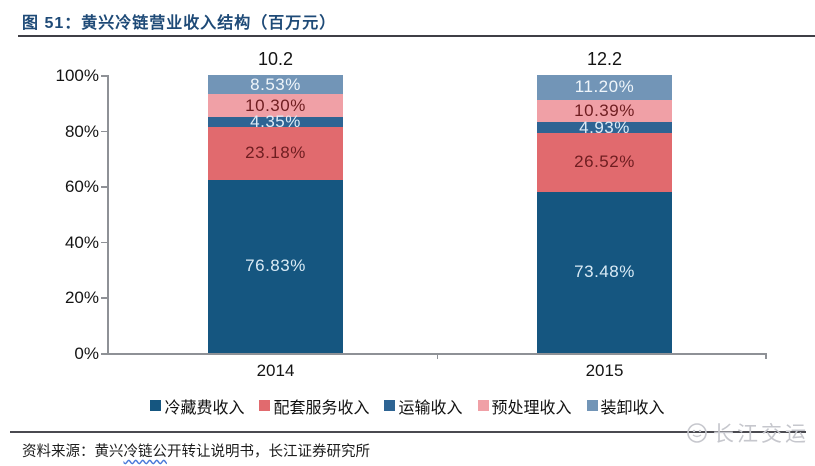 The width and height of the screenshot is (815, 466). I want to click on y-axis-tick-label: 100%, so click(77, 75).